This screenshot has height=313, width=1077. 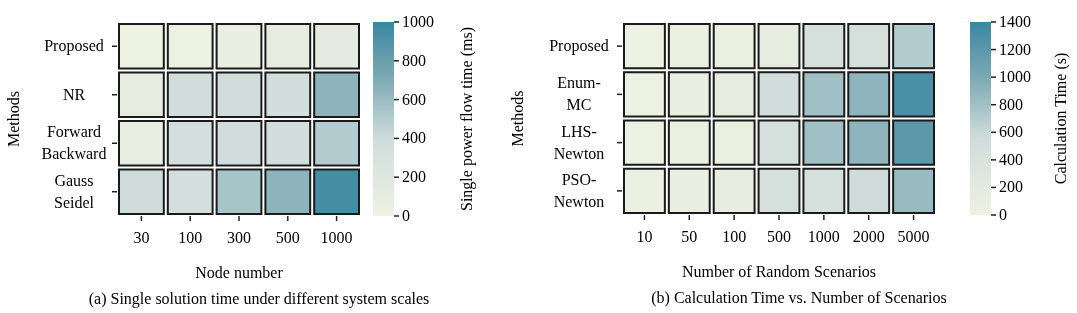 I want to click on y-tick-label: Gauss Seidel, so click(x=74, y=191).